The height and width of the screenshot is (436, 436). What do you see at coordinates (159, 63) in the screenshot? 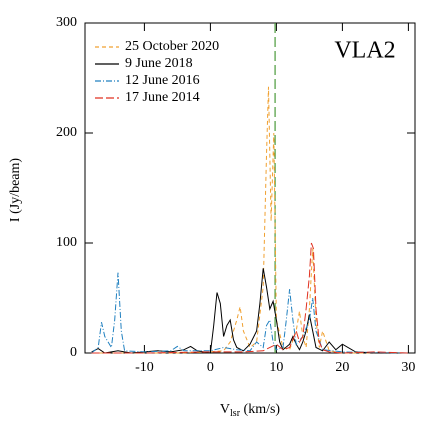
I see `legend-label: 9 June 2018` at bounding box center [159, 63].